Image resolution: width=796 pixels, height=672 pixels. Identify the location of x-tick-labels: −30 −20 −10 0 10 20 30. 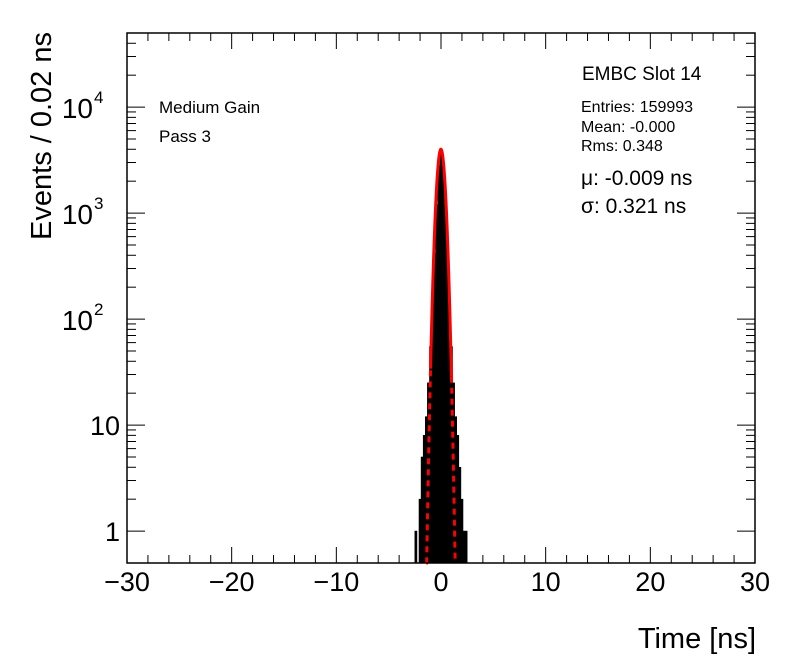
(437, 582).